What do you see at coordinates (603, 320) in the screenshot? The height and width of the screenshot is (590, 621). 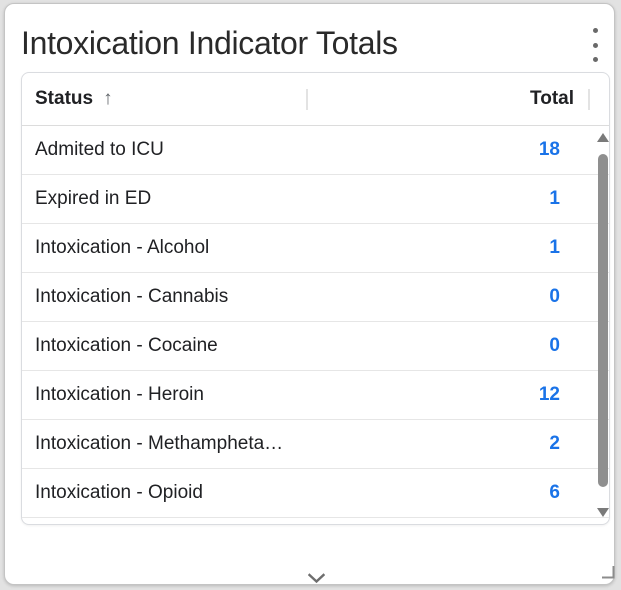 I see `scrollbar-thumb` at bounding box center [603, 320].